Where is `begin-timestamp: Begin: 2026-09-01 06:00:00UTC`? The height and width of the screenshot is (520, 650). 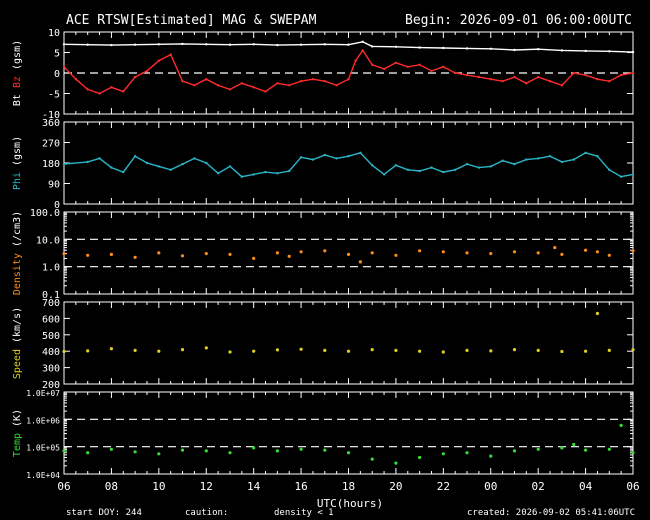
begin-timestamp: Begin: 2026-09-01 06:00:00UTC is located at coordinates (518, 20).